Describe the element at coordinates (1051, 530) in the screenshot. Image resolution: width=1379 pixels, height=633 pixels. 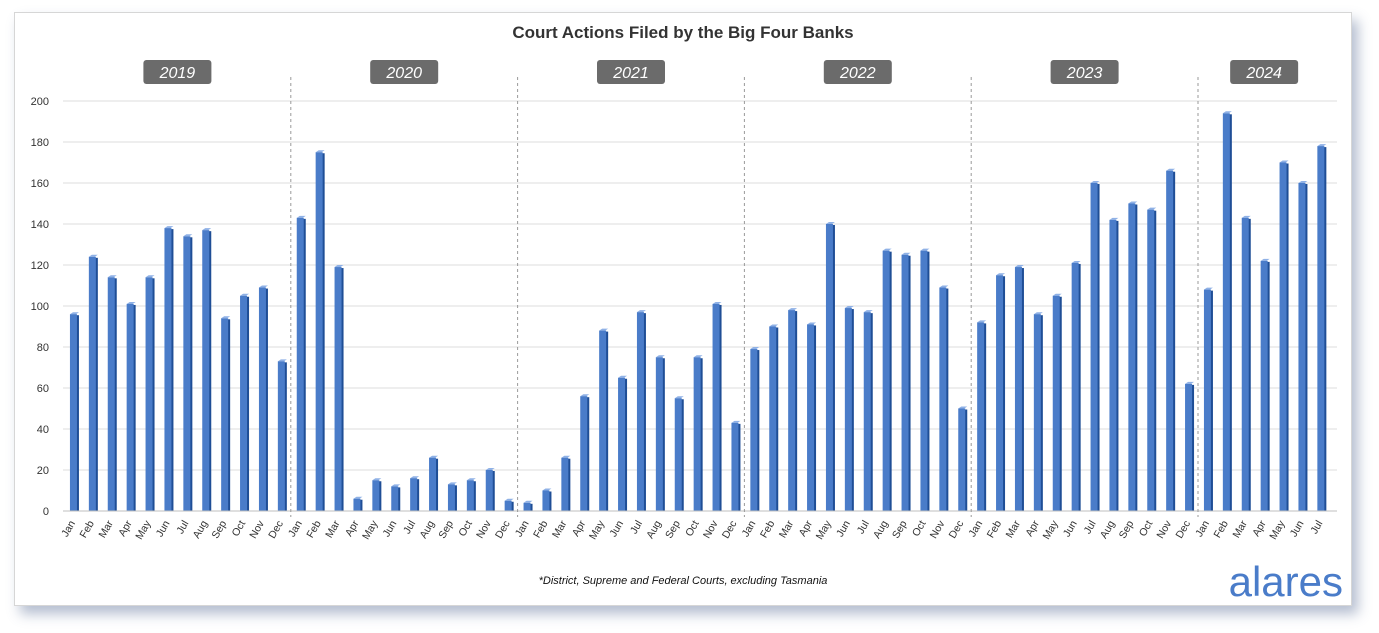
I see `x-tick-label: May` at that location.